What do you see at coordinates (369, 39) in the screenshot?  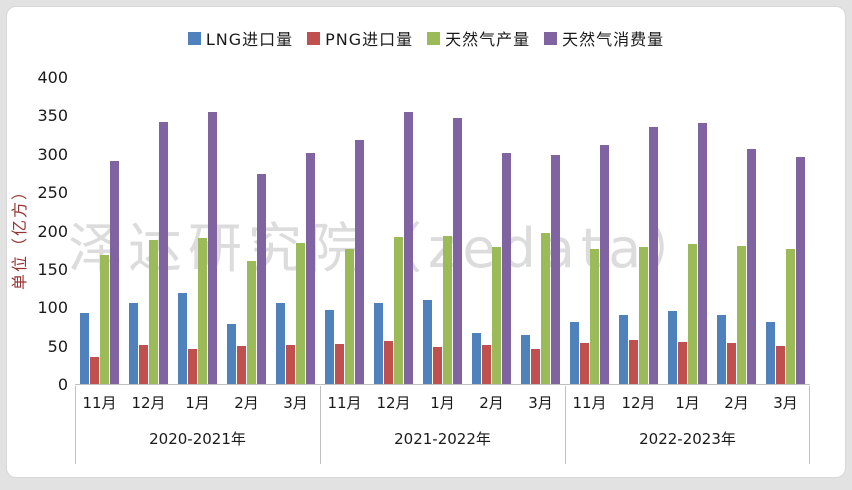 I see `legend-label: PNG进口量` at bounding box center [369, 39].